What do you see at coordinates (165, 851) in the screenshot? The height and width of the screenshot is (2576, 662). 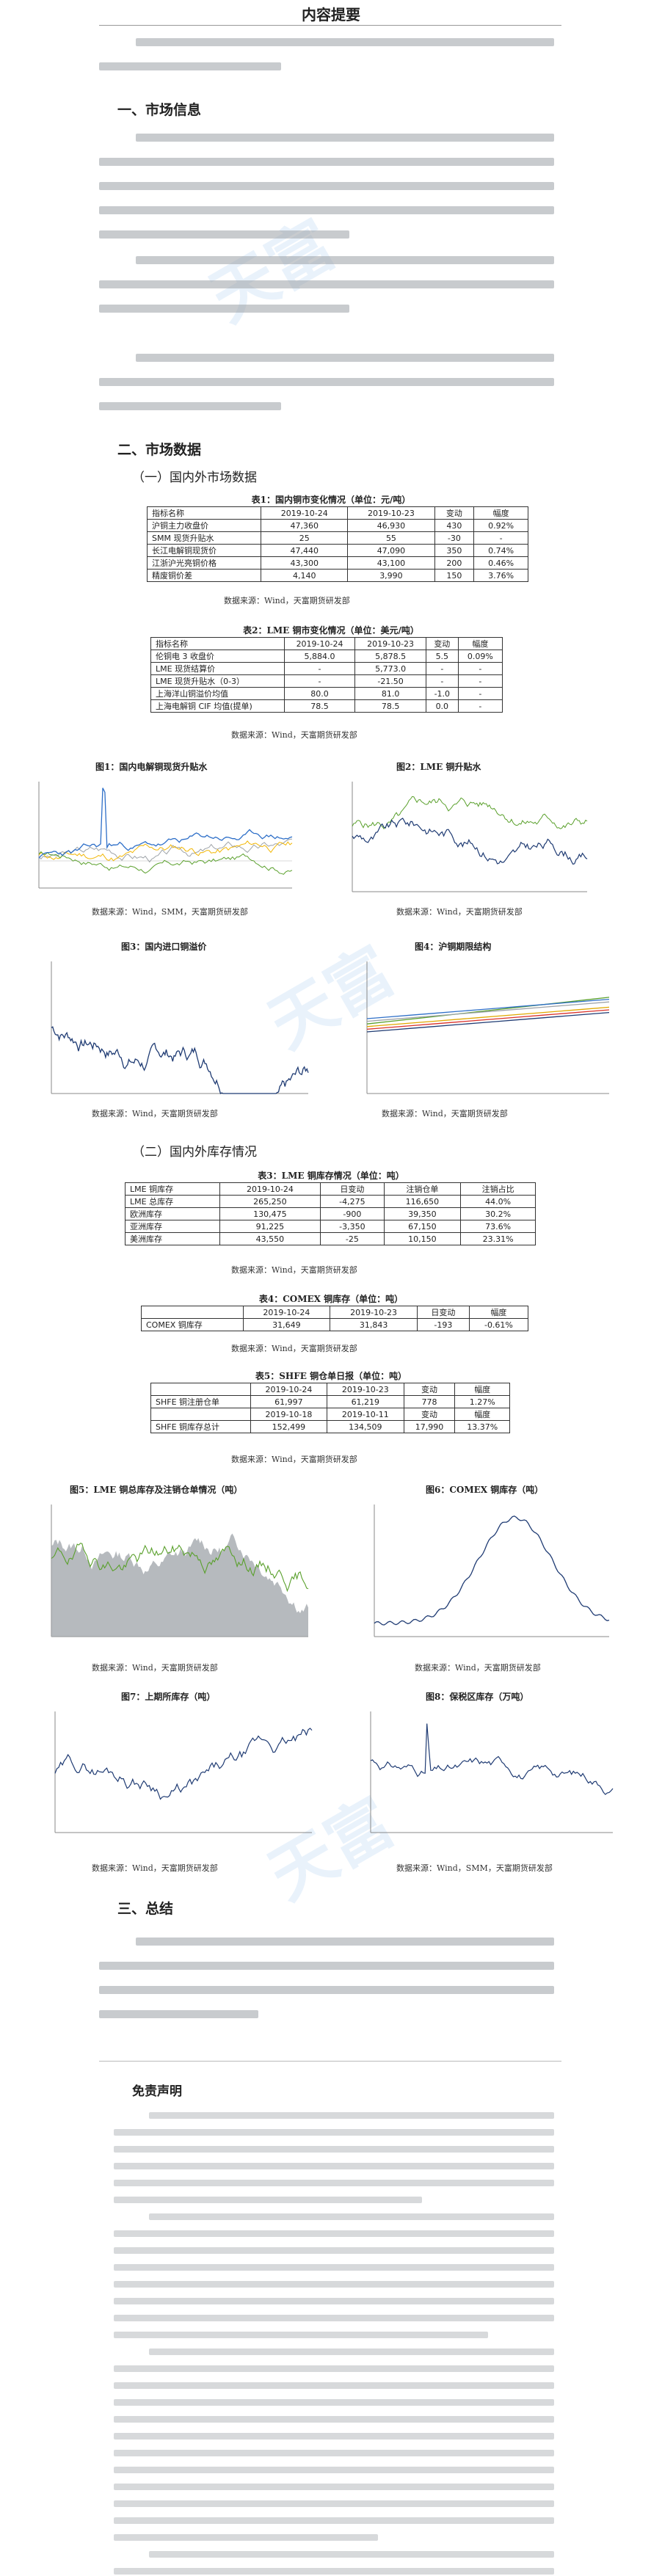 I see `series-2017` at bounding box center [165, 851].